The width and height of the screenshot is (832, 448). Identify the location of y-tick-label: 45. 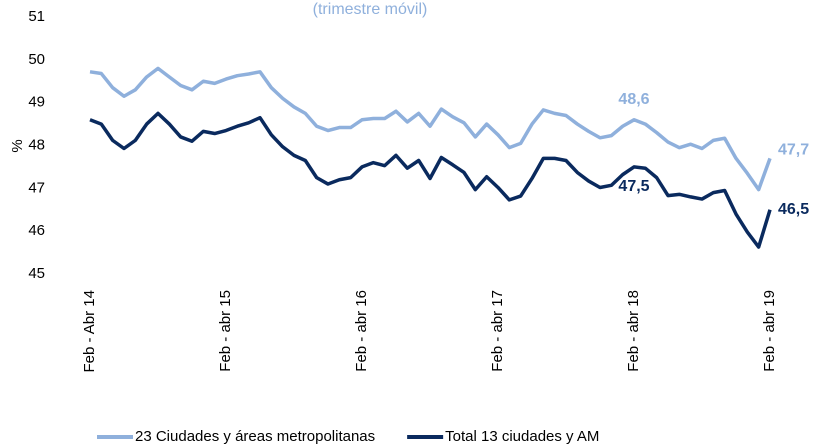
(36, 273).